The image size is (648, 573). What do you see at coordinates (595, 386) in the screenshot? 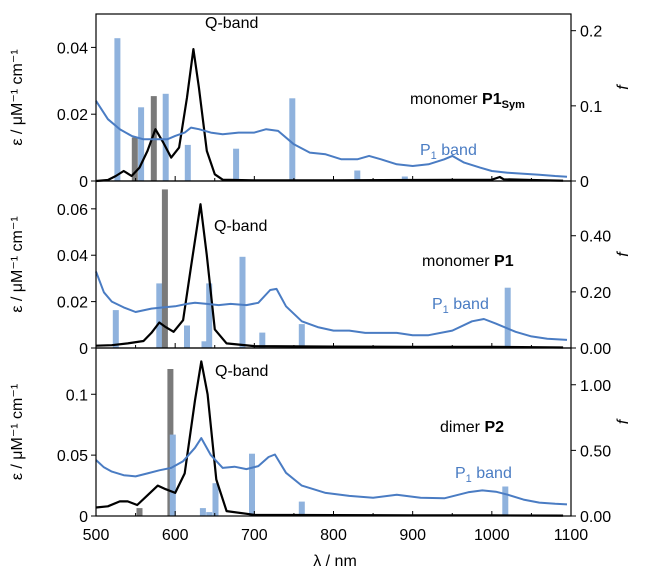
I see `right-tick-label: 1.00` at bounding box center [595, 386].